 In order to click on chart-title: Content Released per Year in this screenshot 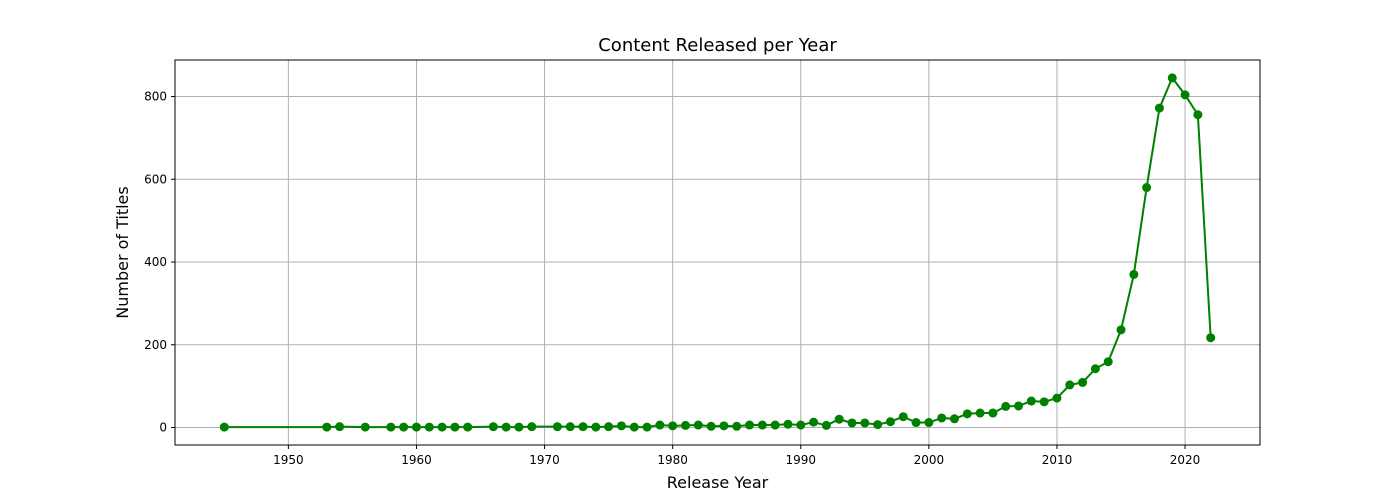, I will do `click(717, 45)`.